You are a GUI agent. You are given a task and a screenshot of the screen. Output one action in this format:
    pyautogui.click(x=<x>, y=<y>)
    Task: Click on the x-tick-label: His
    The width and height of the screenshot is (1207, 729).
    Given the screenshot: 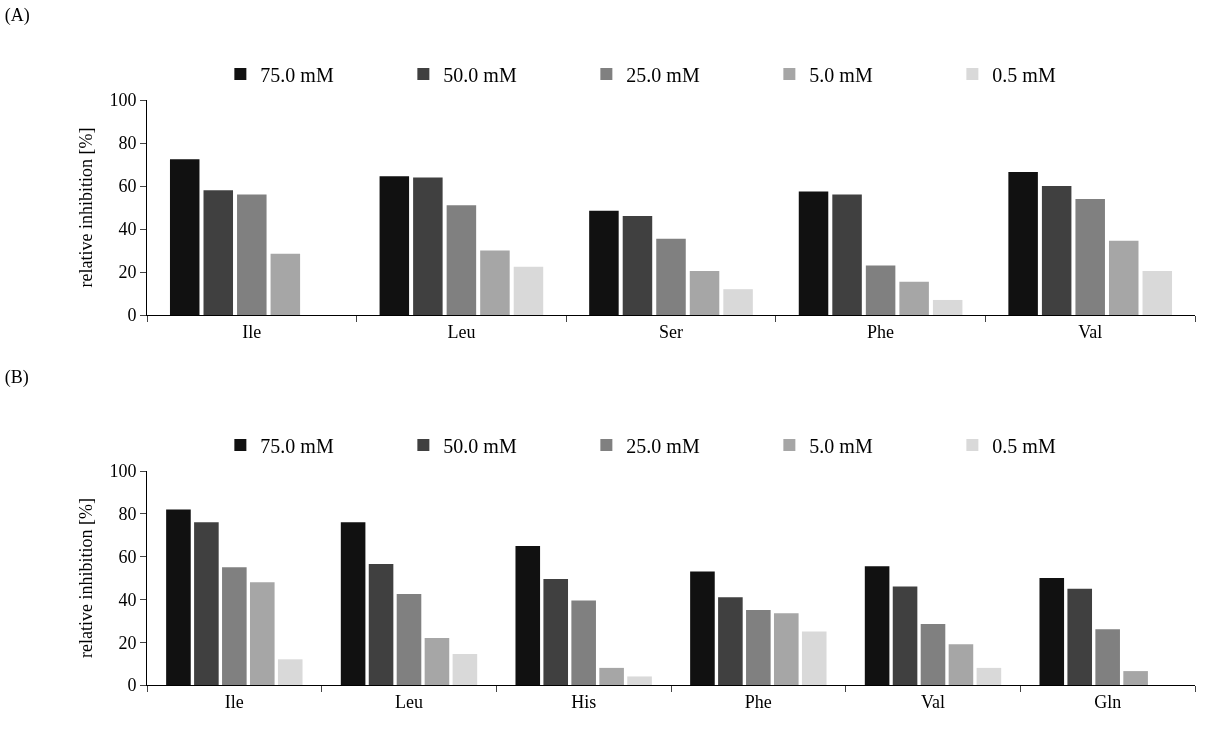 What is the action you would take?
    pyautogui.click(x=584, y=701)
    